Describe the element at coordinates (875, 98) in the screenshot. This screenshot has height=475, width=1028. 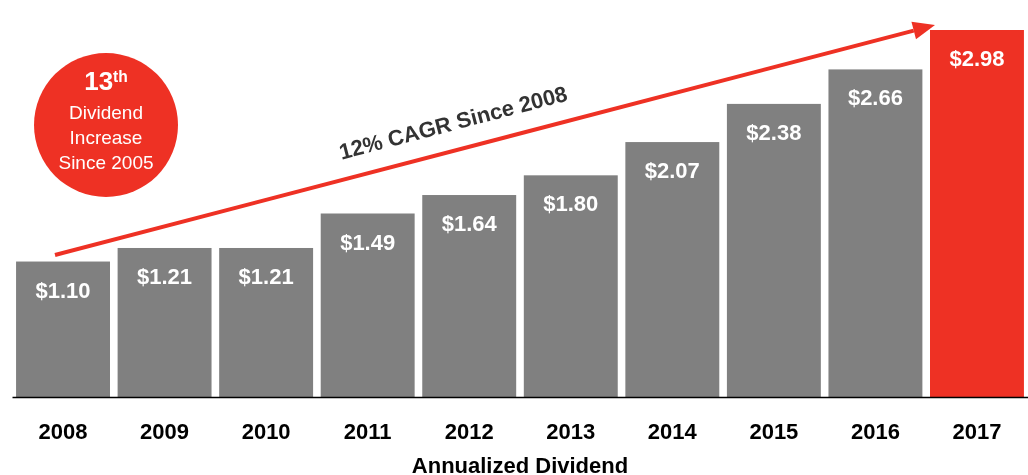
I see `data-label: $2.66` at that location.